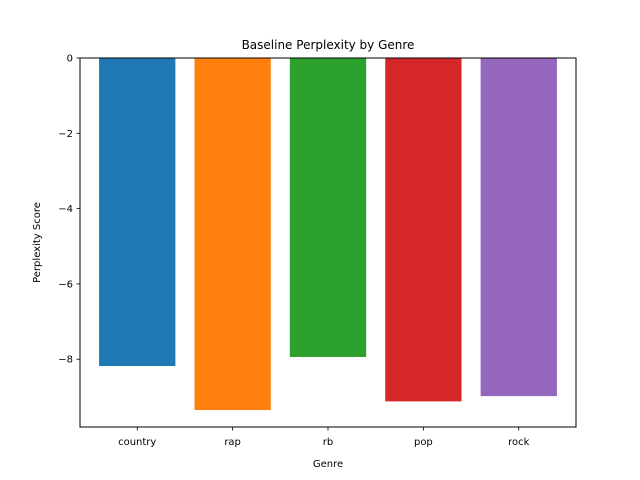 This screenshot has width=640, height=480. What do you see at coordinates (232, 234) in the screenshot?
I see `bar-rap` at bounding box center [232, 234].